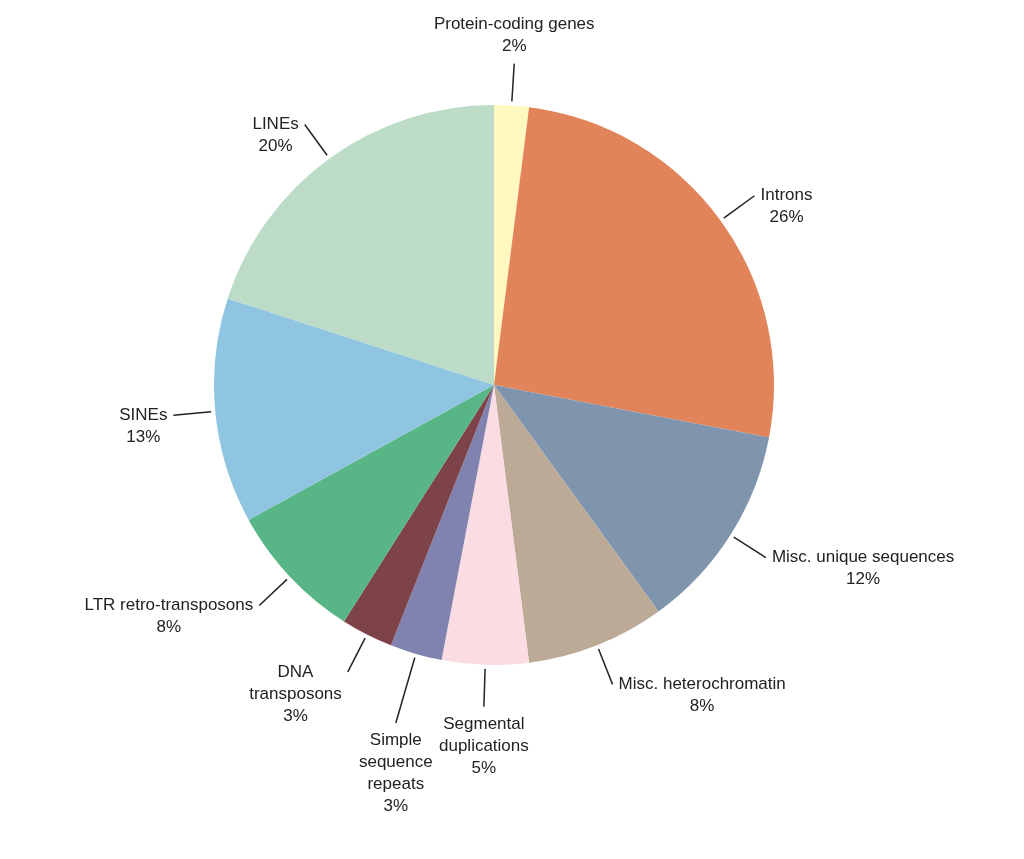  I want to click on data-label: 12%, so click(863, 579).